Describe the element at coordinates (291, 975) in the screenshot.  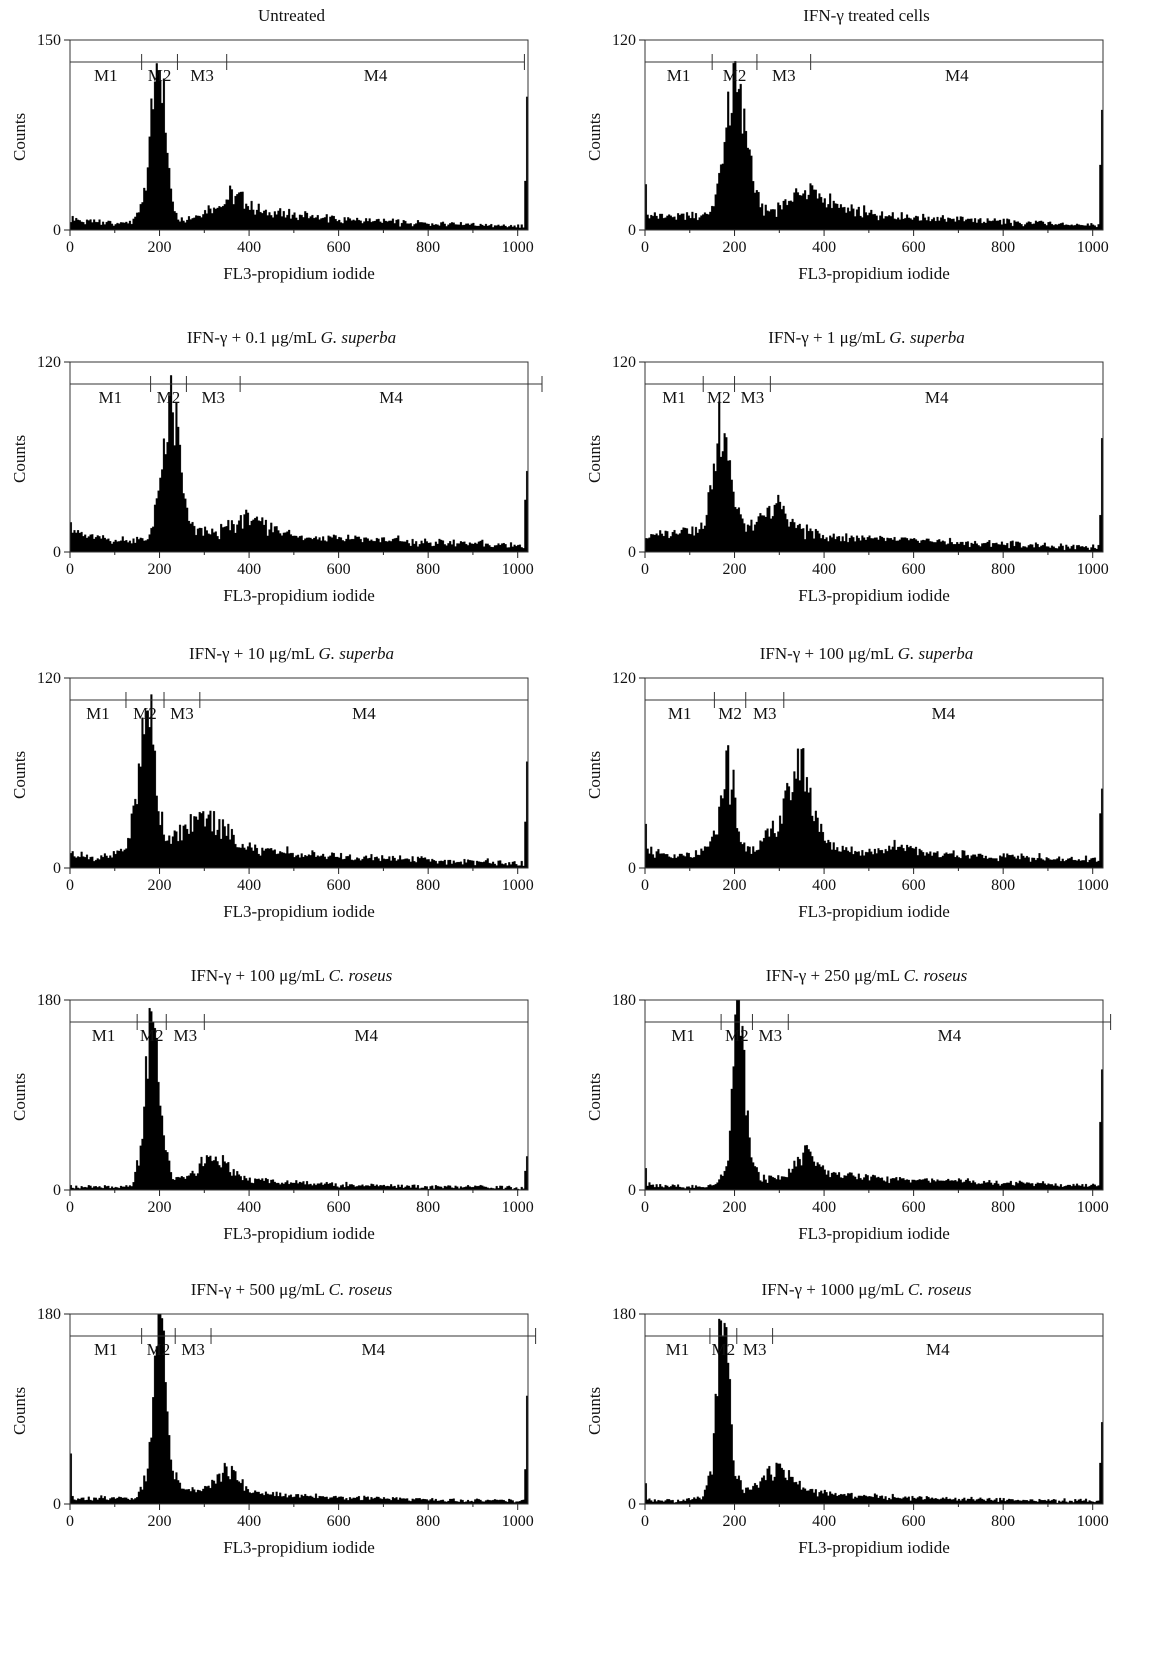
I see `panel-title: IFN-γ + 100 μg/mL C. roseus` at that location.